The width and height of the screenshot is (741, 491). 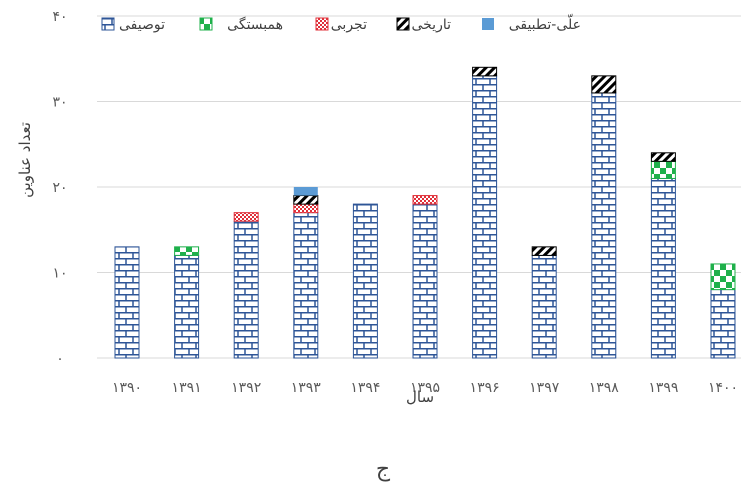 What do you see at coordinates (420, 397) in the screenshot?
I see `x-axis-title: سال` at bounding box center [420, 397].